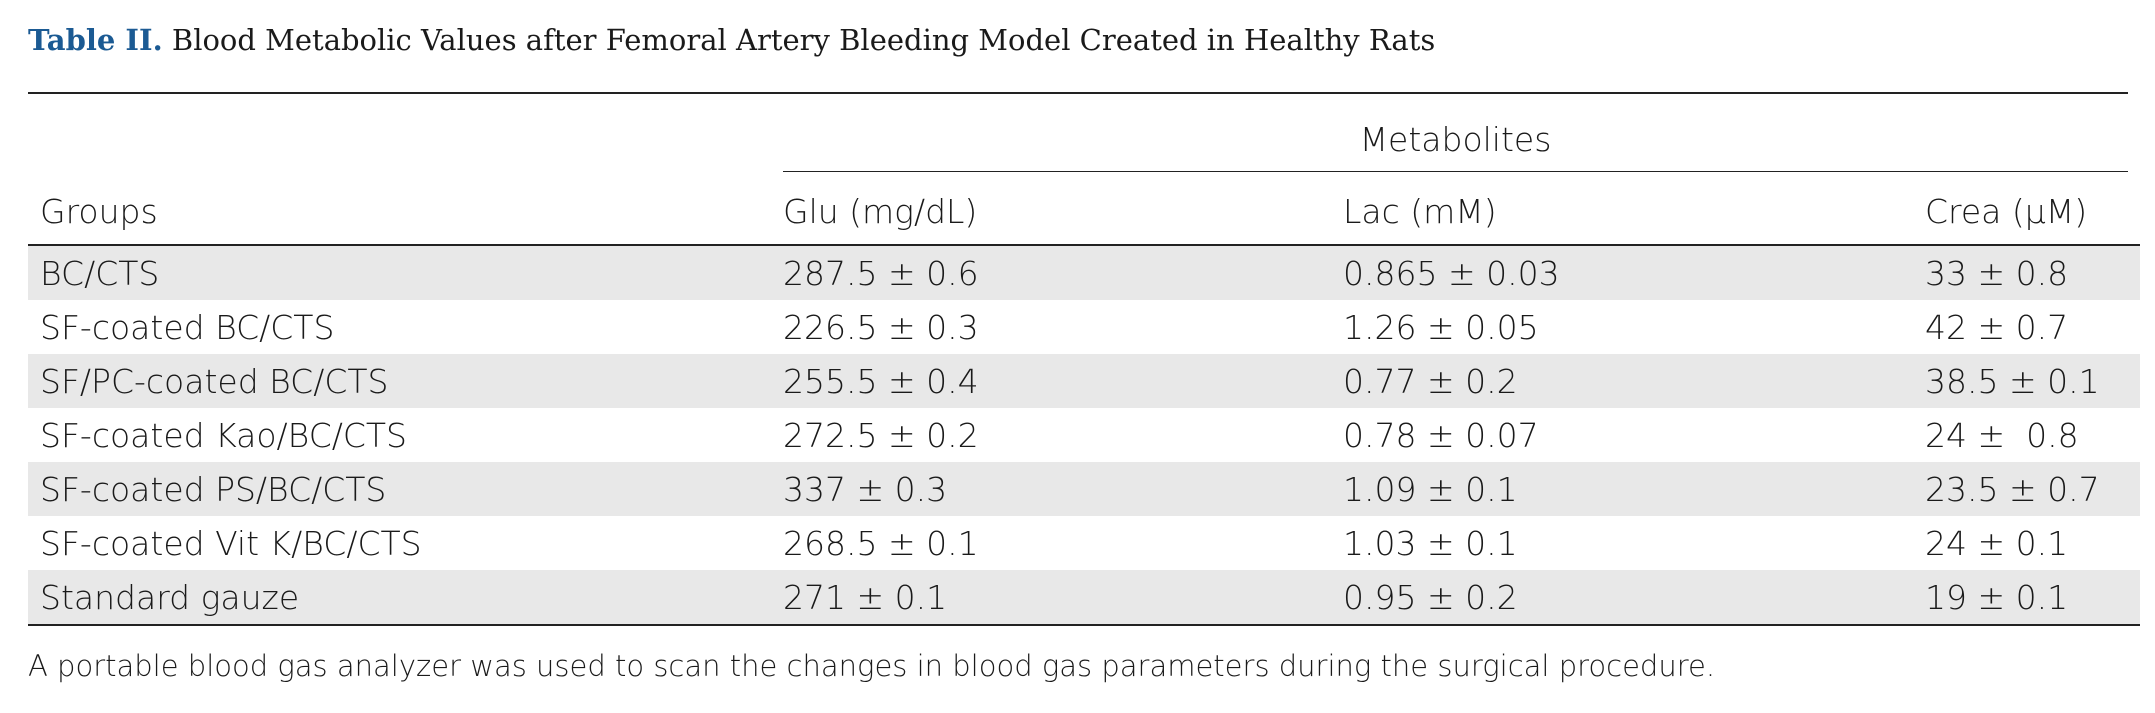 Image resolution: width=2155 pixels, height=713 pixels. What do you see at coordinates (1430, 543) in the screenshot?
I see `cell-lac: 1.03 ± 0.1` at bounding box center [1430, 543].